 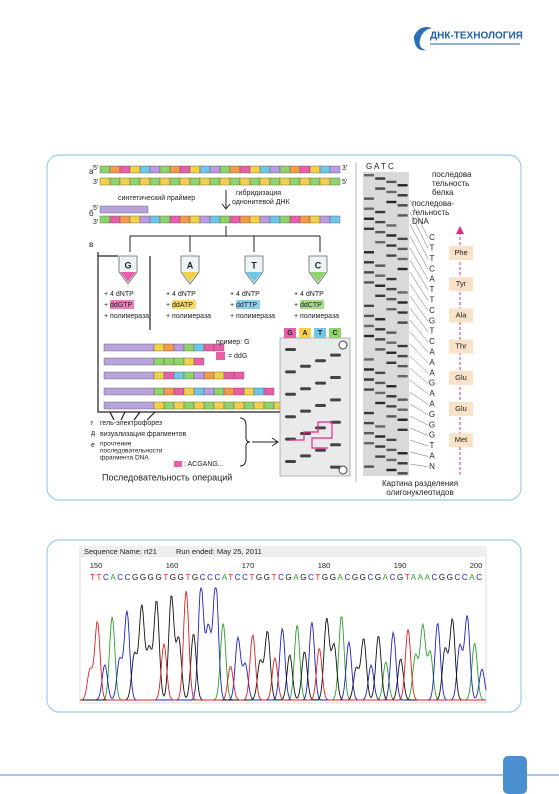 What do you see at coordinates (258, 193) in the screenshot?
I see `hybridization-label: гибридизация` at bounding box center [258, 193].